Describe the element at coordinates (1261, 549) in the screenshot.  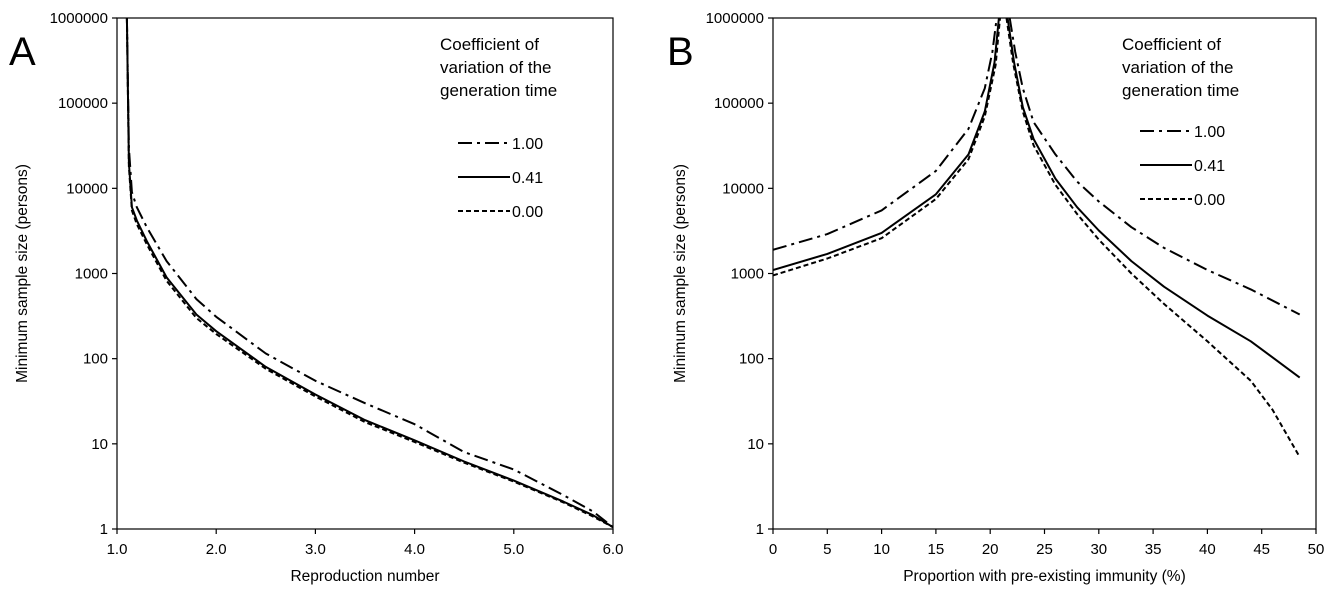
I see `x-tick-label: 45` at that location.